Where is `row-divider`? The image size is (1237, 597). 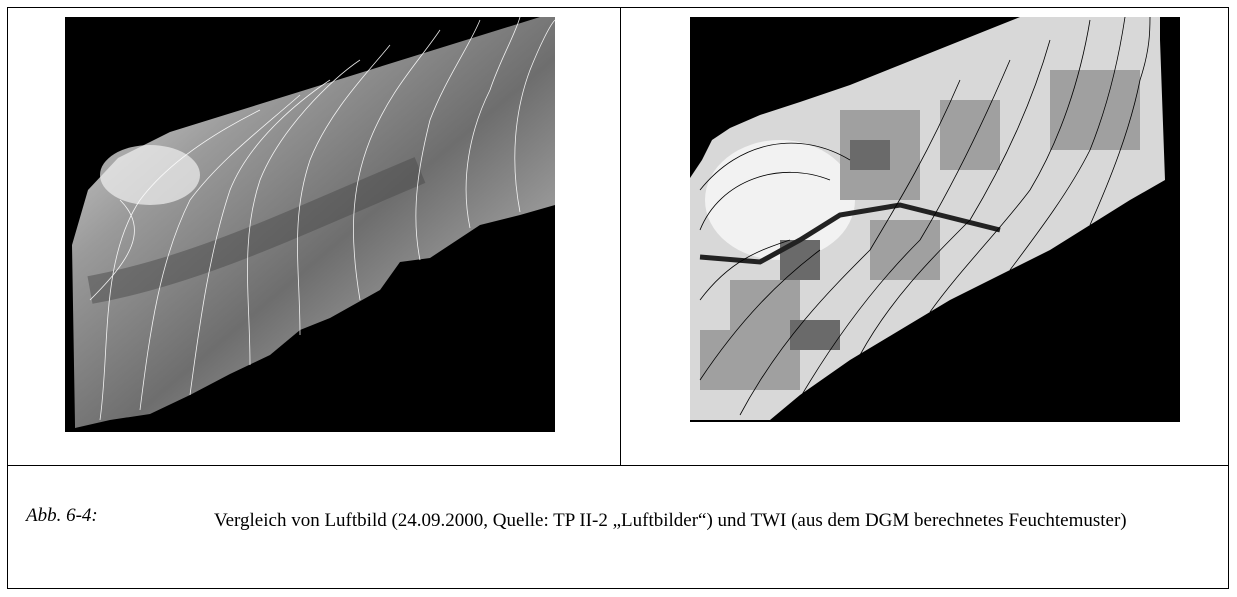 row-divider is located at coordinates (618, 465).